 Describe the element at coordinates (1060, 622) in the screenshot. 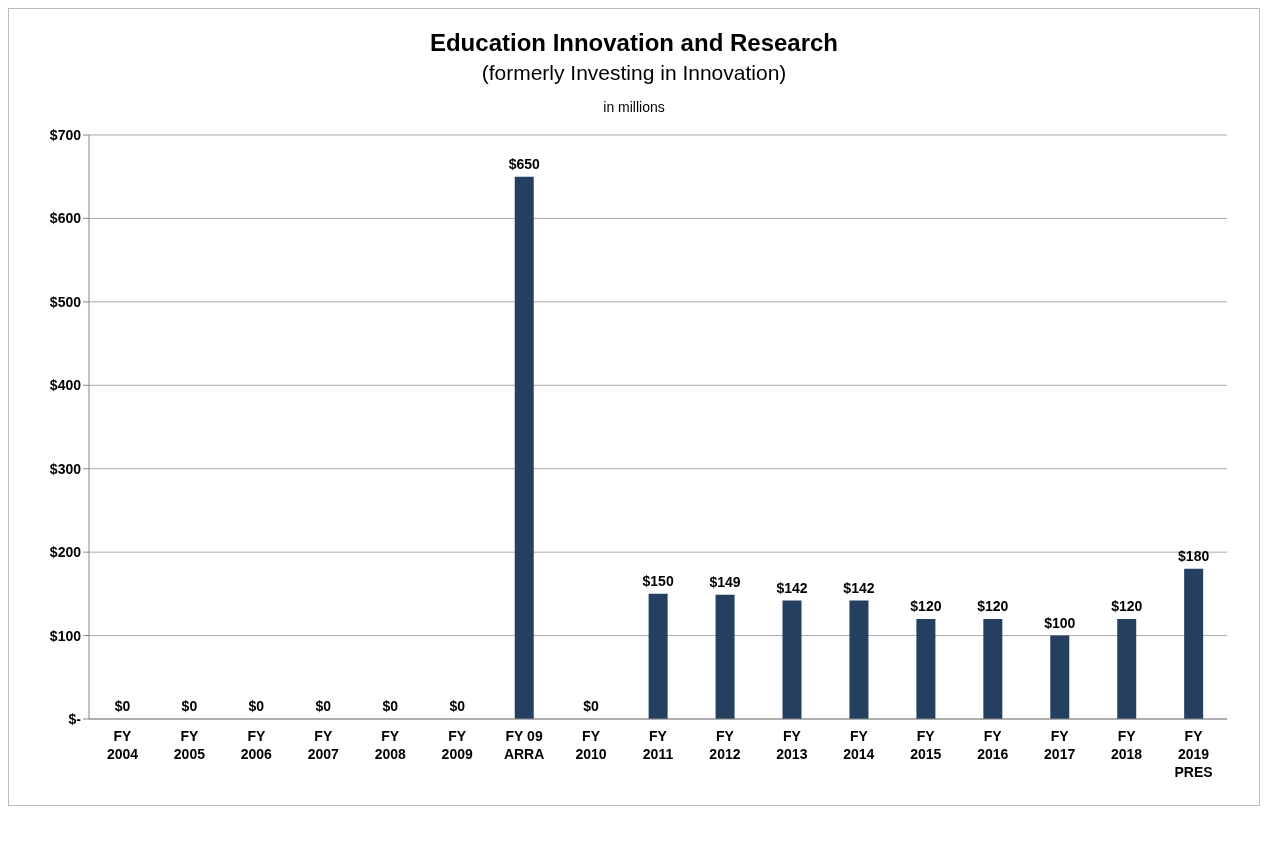

I see `data-label: $100` at that location.